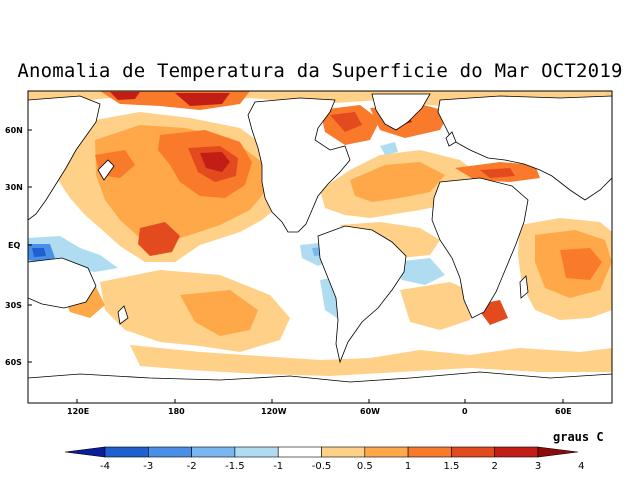 Image resolution: width=640 pixels, height=494 pixels. I want to click on colorbar-label: 1, so click(408, 466).